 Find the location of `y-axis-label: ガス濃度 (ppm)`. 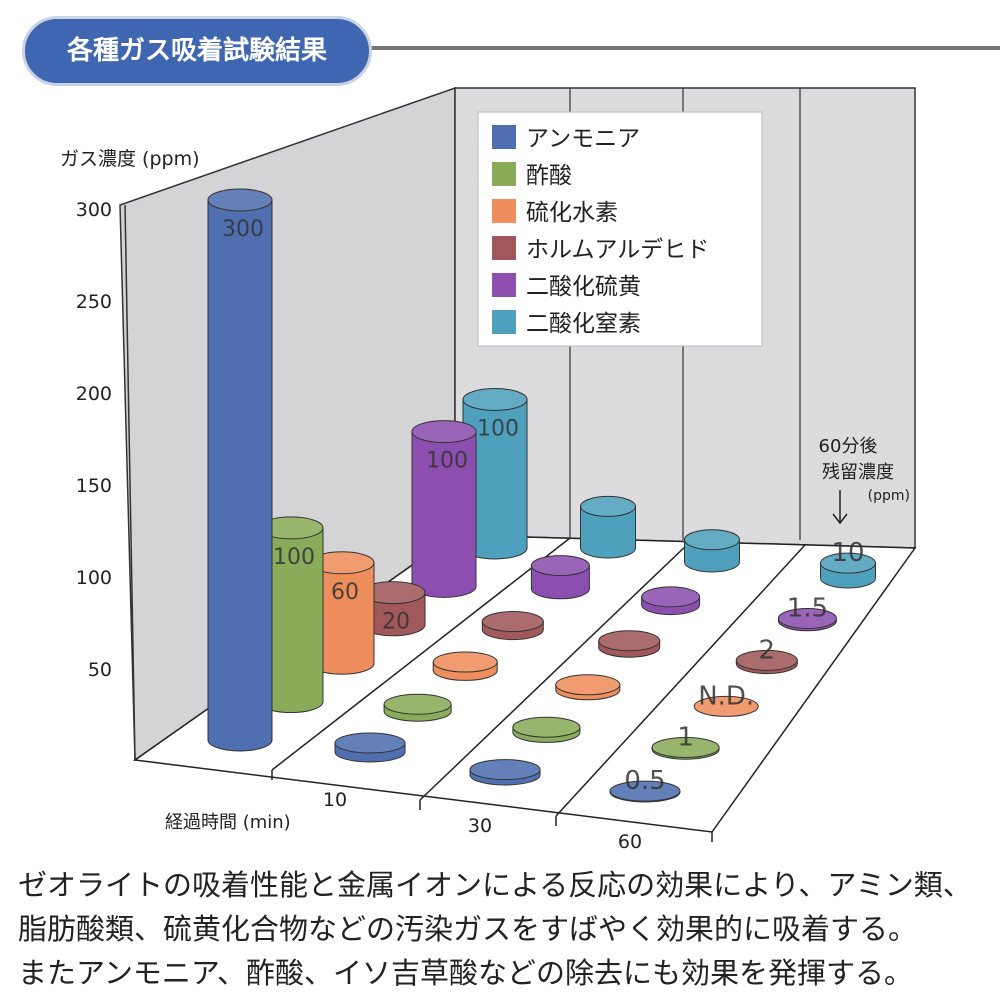

y-axis-label: ガス濃度 (ppm) is located at coordinates (130, 159).